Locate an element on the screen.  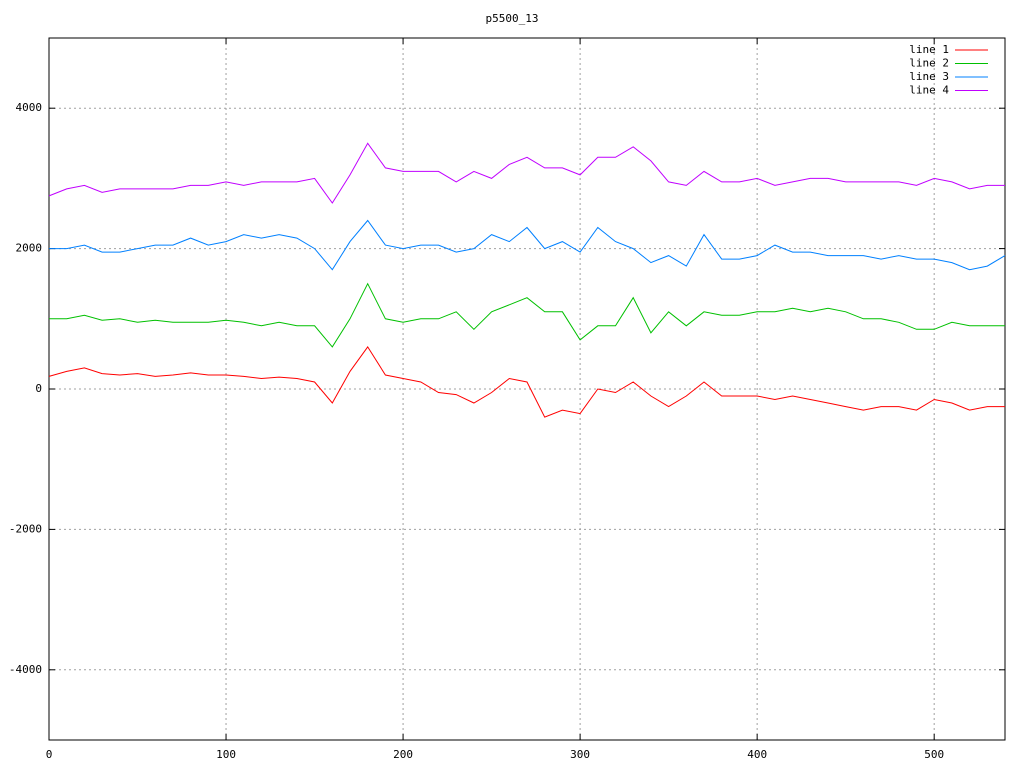
x-tick-label: 0 is located at coordinates (49, 754).